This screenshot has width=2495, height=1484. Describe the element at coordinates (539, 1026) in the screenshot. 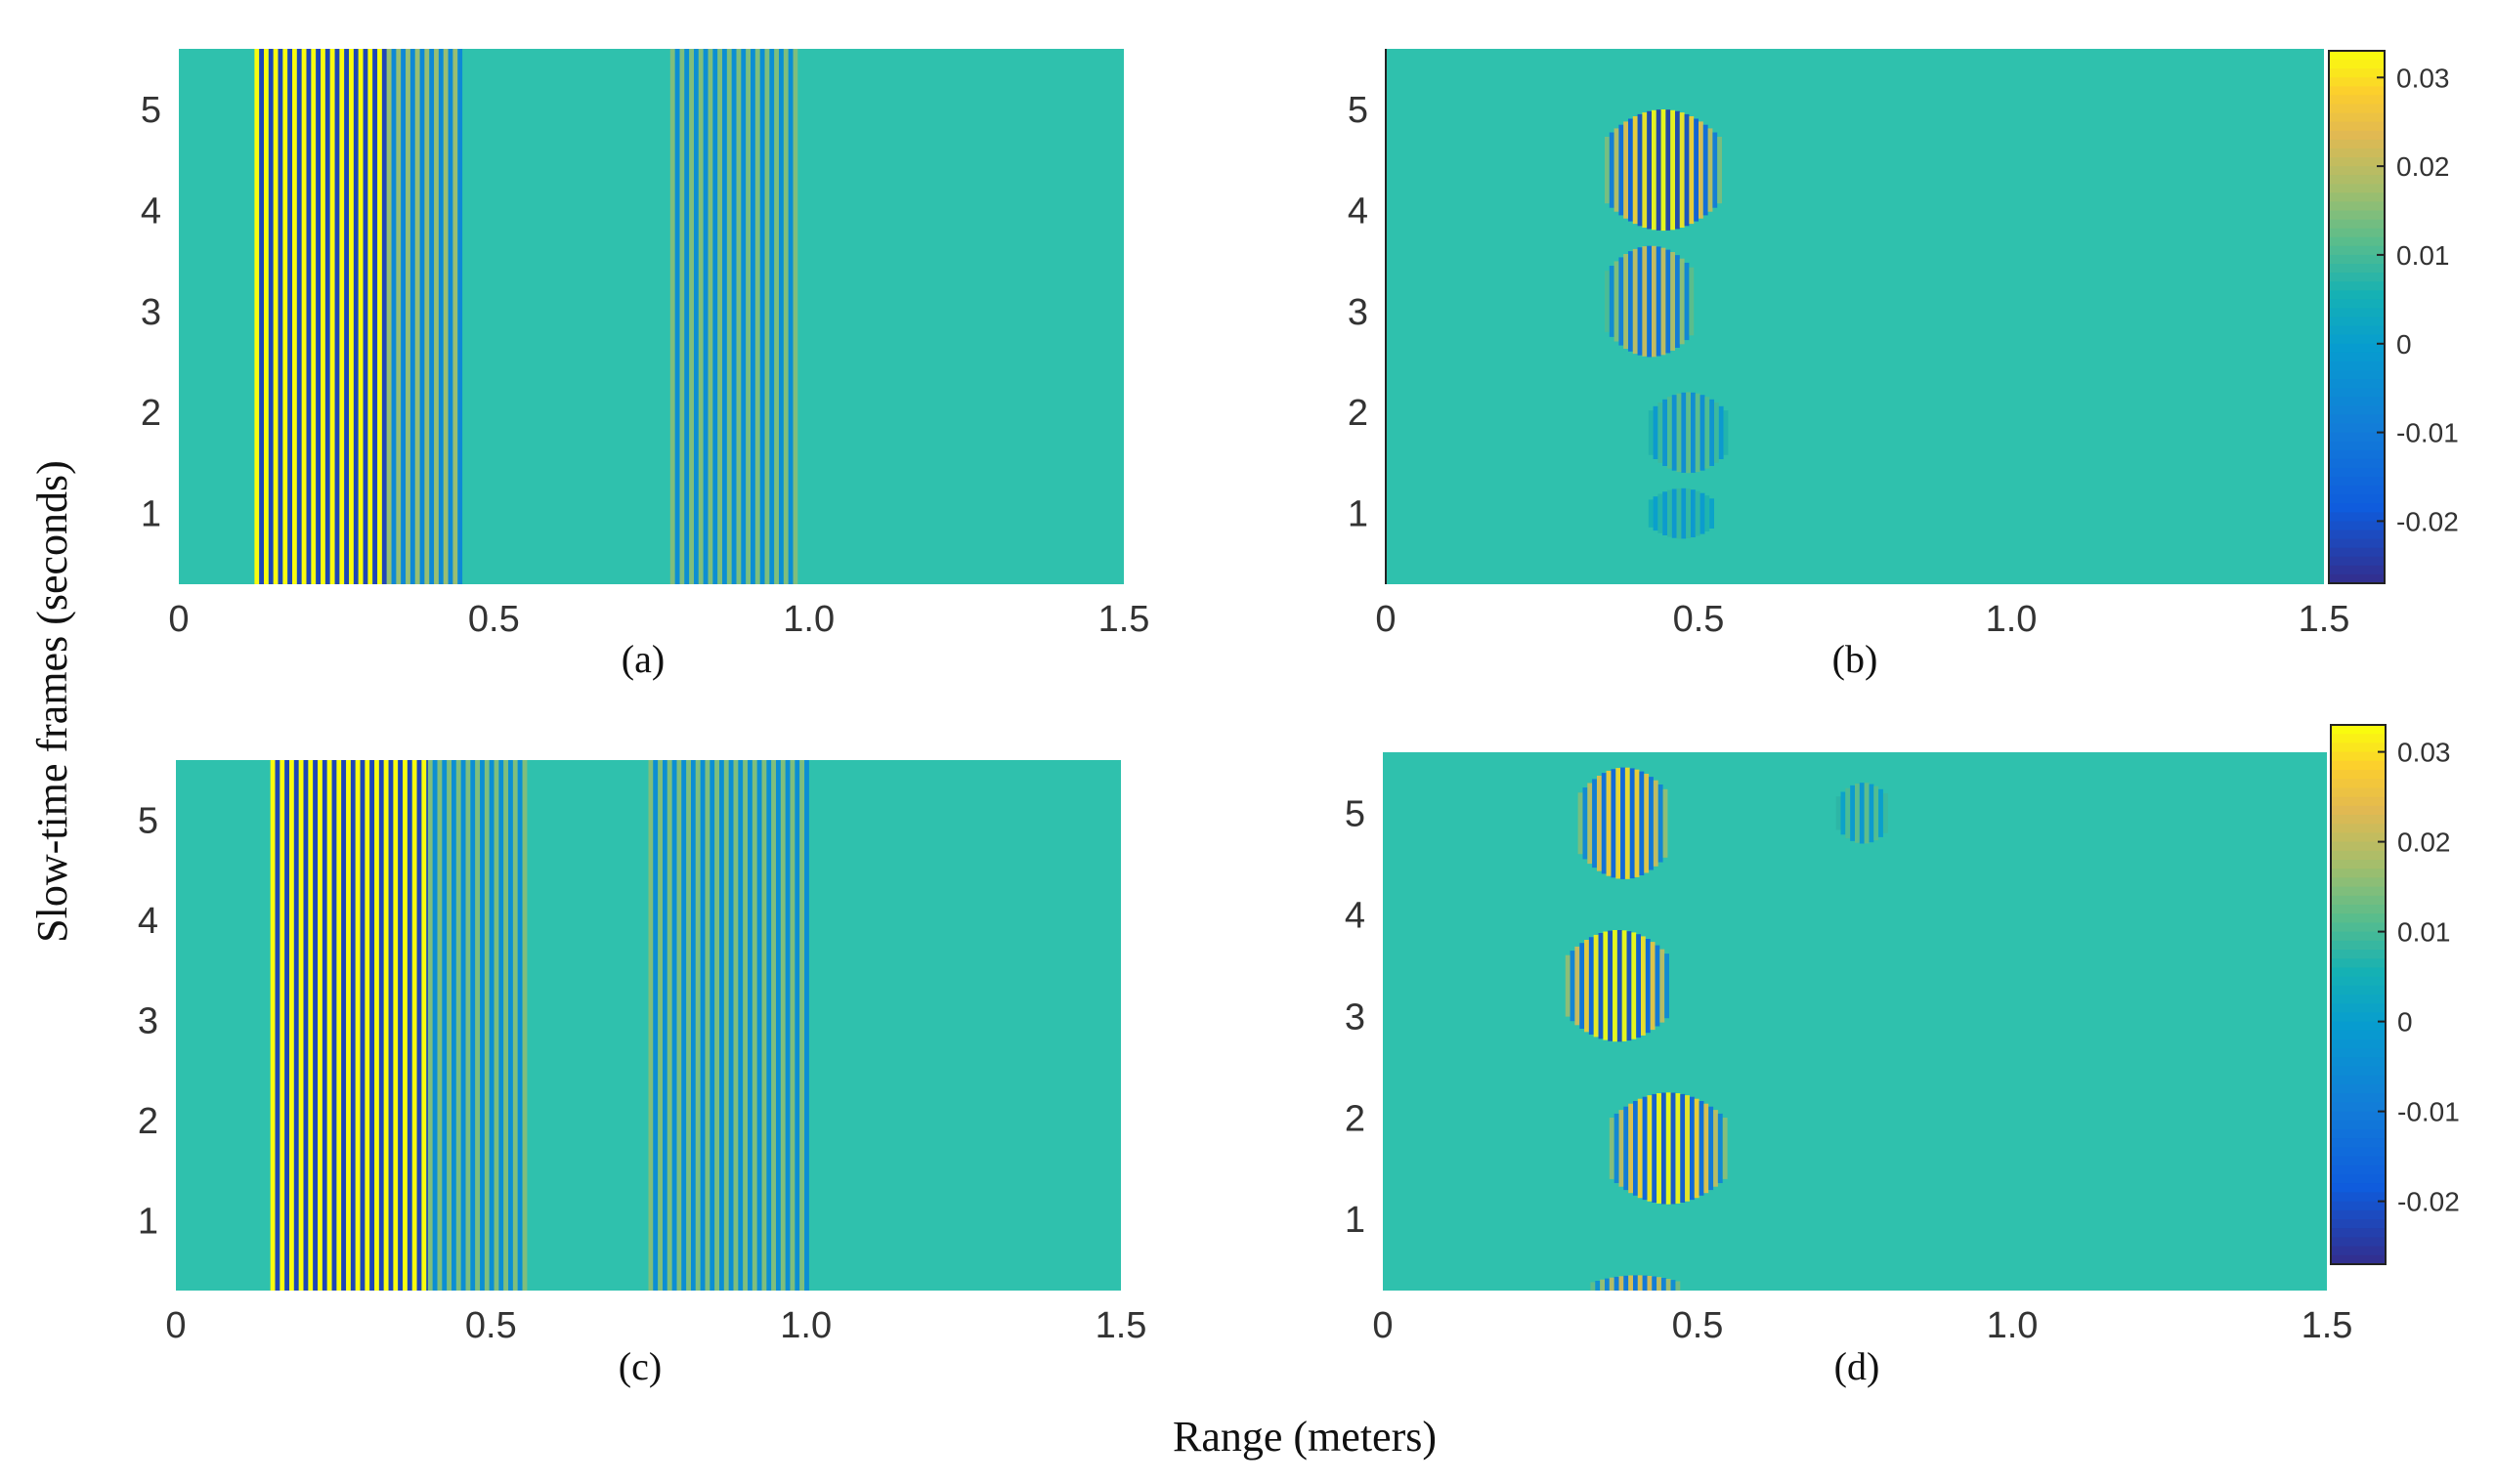

I see `heatmap-c-cells` at that location.